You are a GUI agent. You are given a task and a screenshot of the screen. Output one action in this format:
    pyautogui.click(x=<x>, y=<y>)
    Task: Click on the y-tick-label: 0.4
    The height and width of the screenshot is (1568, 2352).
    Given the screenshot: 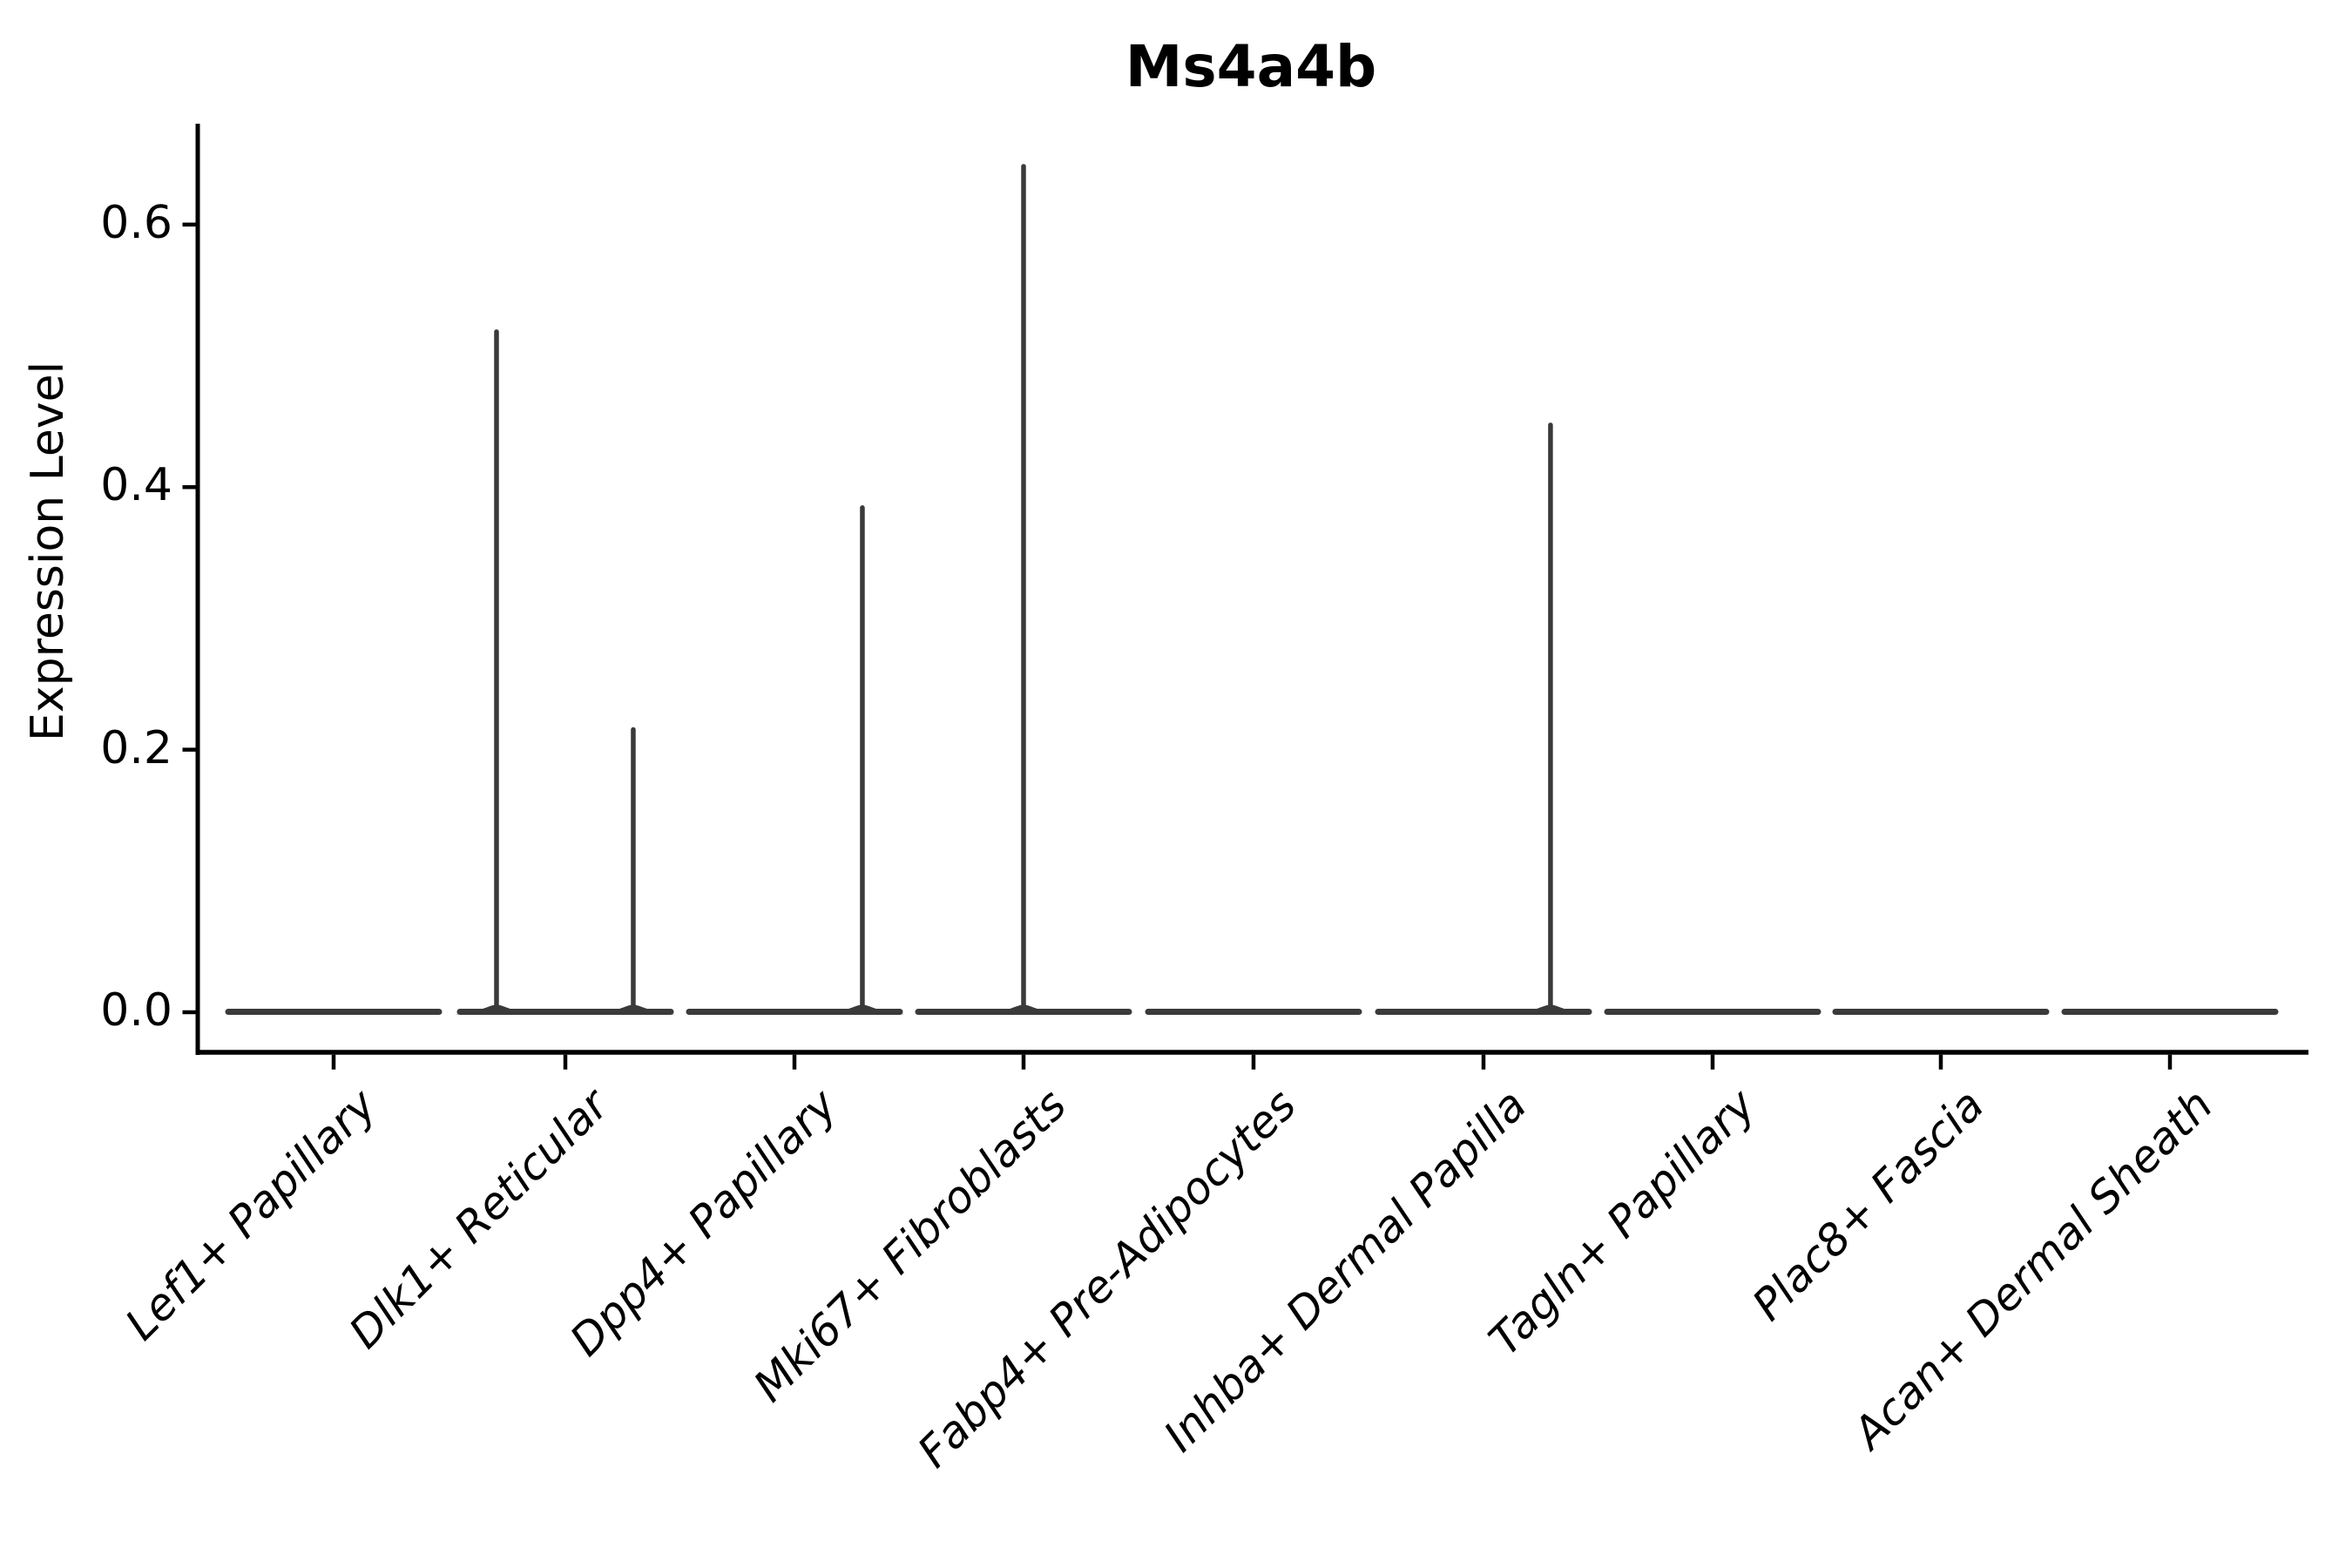 What is the action you would take?
    pyautogui.click(x=136, y=485)
    